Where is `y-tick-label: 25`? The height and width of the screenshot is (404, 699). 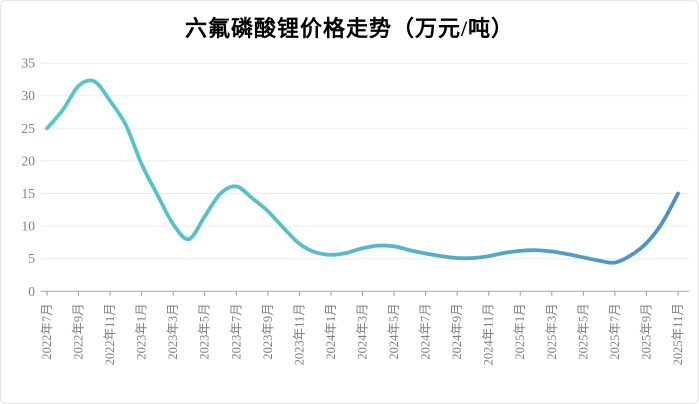
y-tick-label: 25 is located at coordinates (29, 128).